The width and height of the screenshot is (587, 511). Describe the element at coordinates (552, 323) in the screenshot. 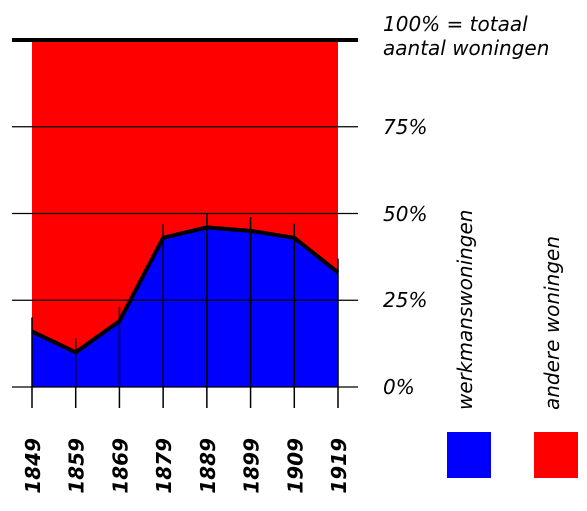

I see `legend-label: andere woningen` at that location.